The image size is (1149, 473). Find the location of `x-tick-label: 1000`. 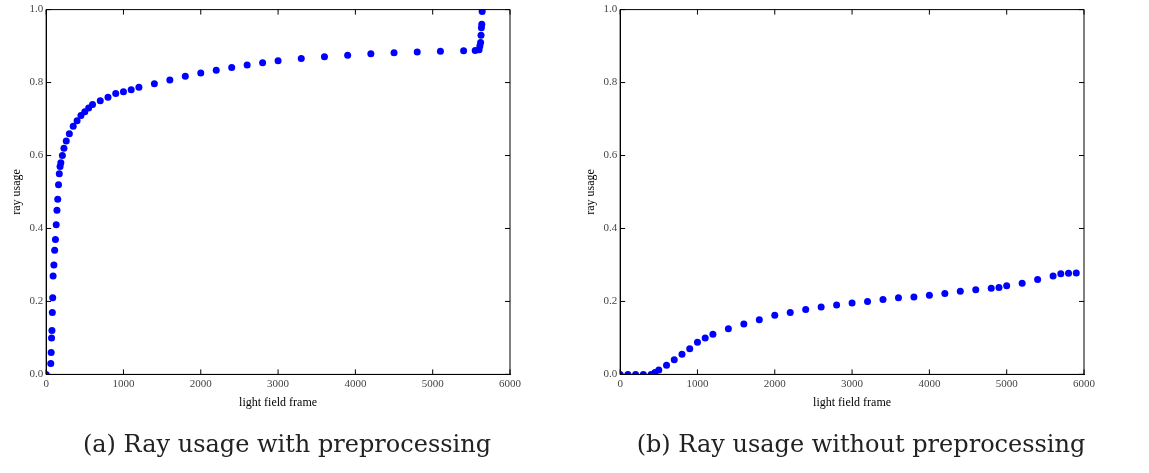

x-tick-label: 1000 is located at coordinates (697, 382).